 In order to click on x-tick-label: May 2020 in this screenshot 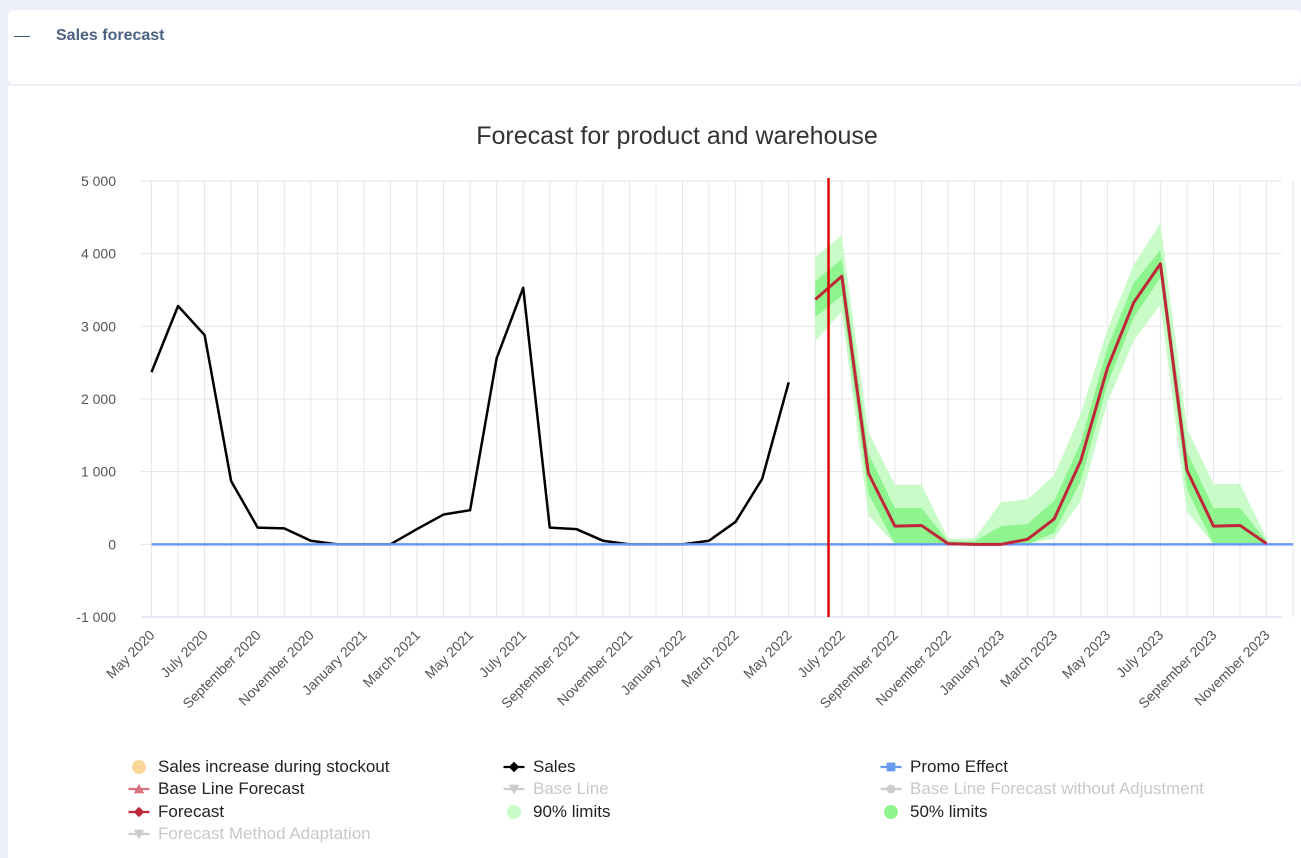, I will do `click(130, 654)`.